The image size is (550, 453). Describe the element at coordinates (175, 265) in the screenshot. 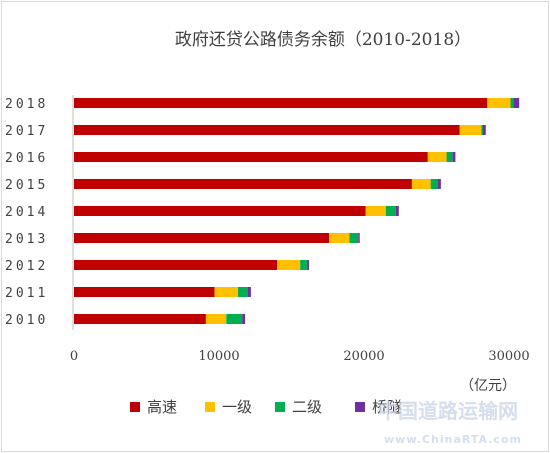

I see `bar-高速-2012` at that location.